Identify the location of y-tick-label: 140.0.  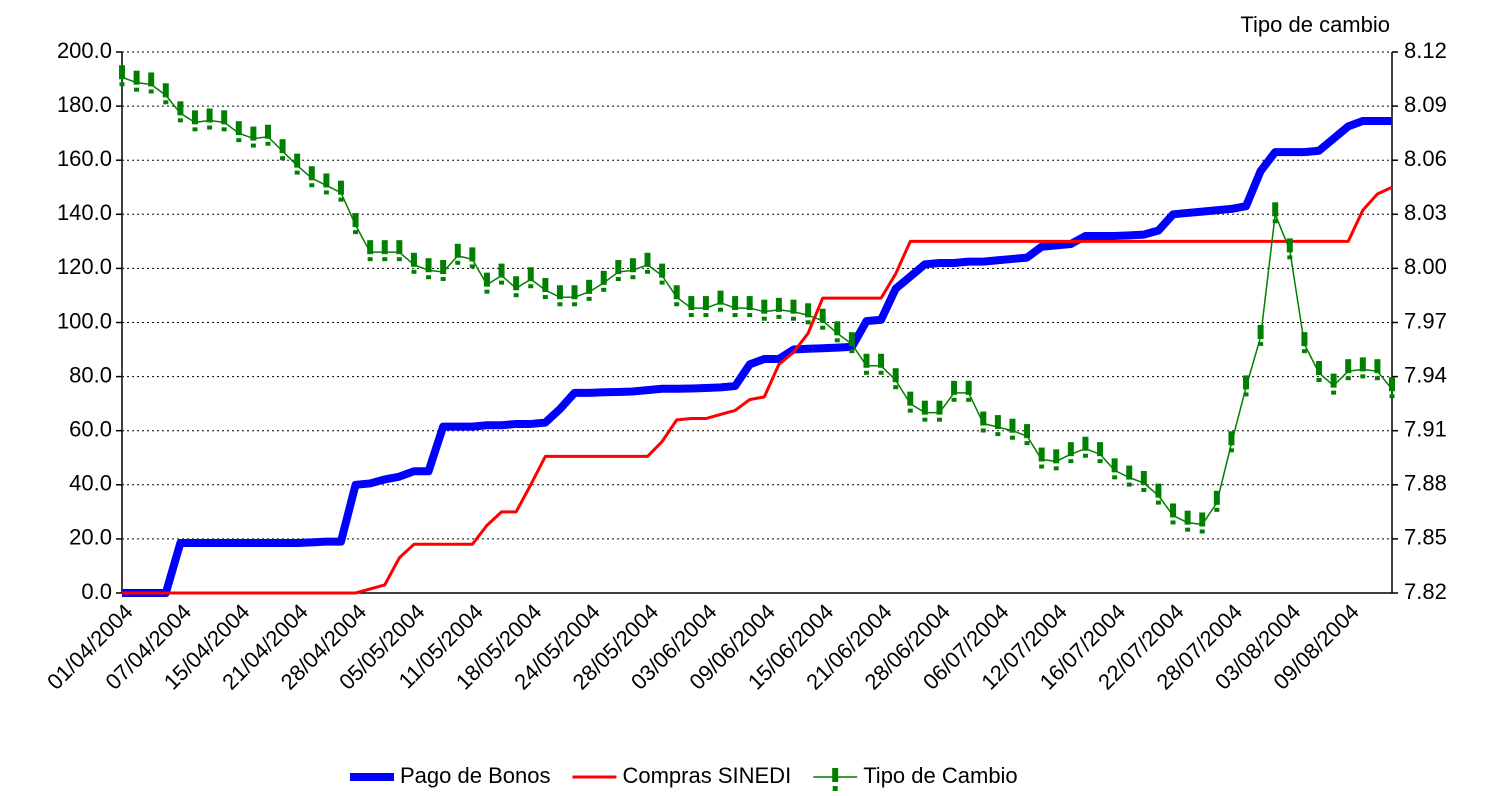
(84, 212).